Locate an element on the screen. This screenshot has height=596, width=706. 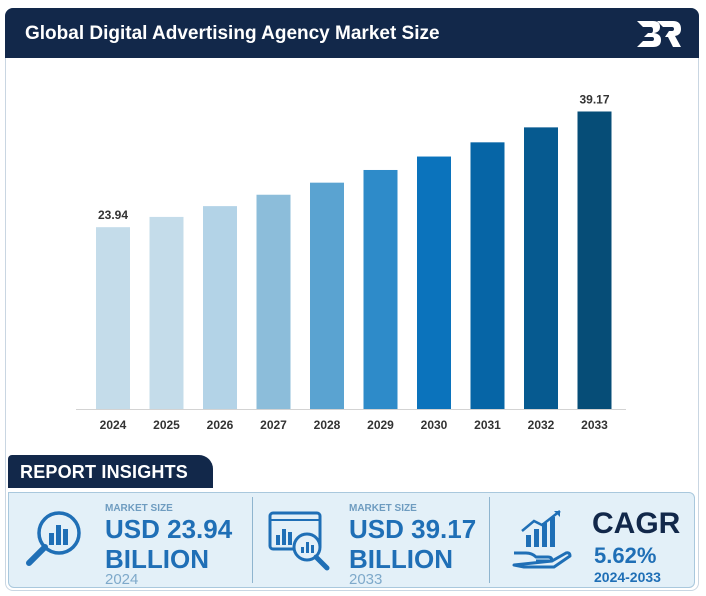
bar-2026 is located at coordinates (220, 307).